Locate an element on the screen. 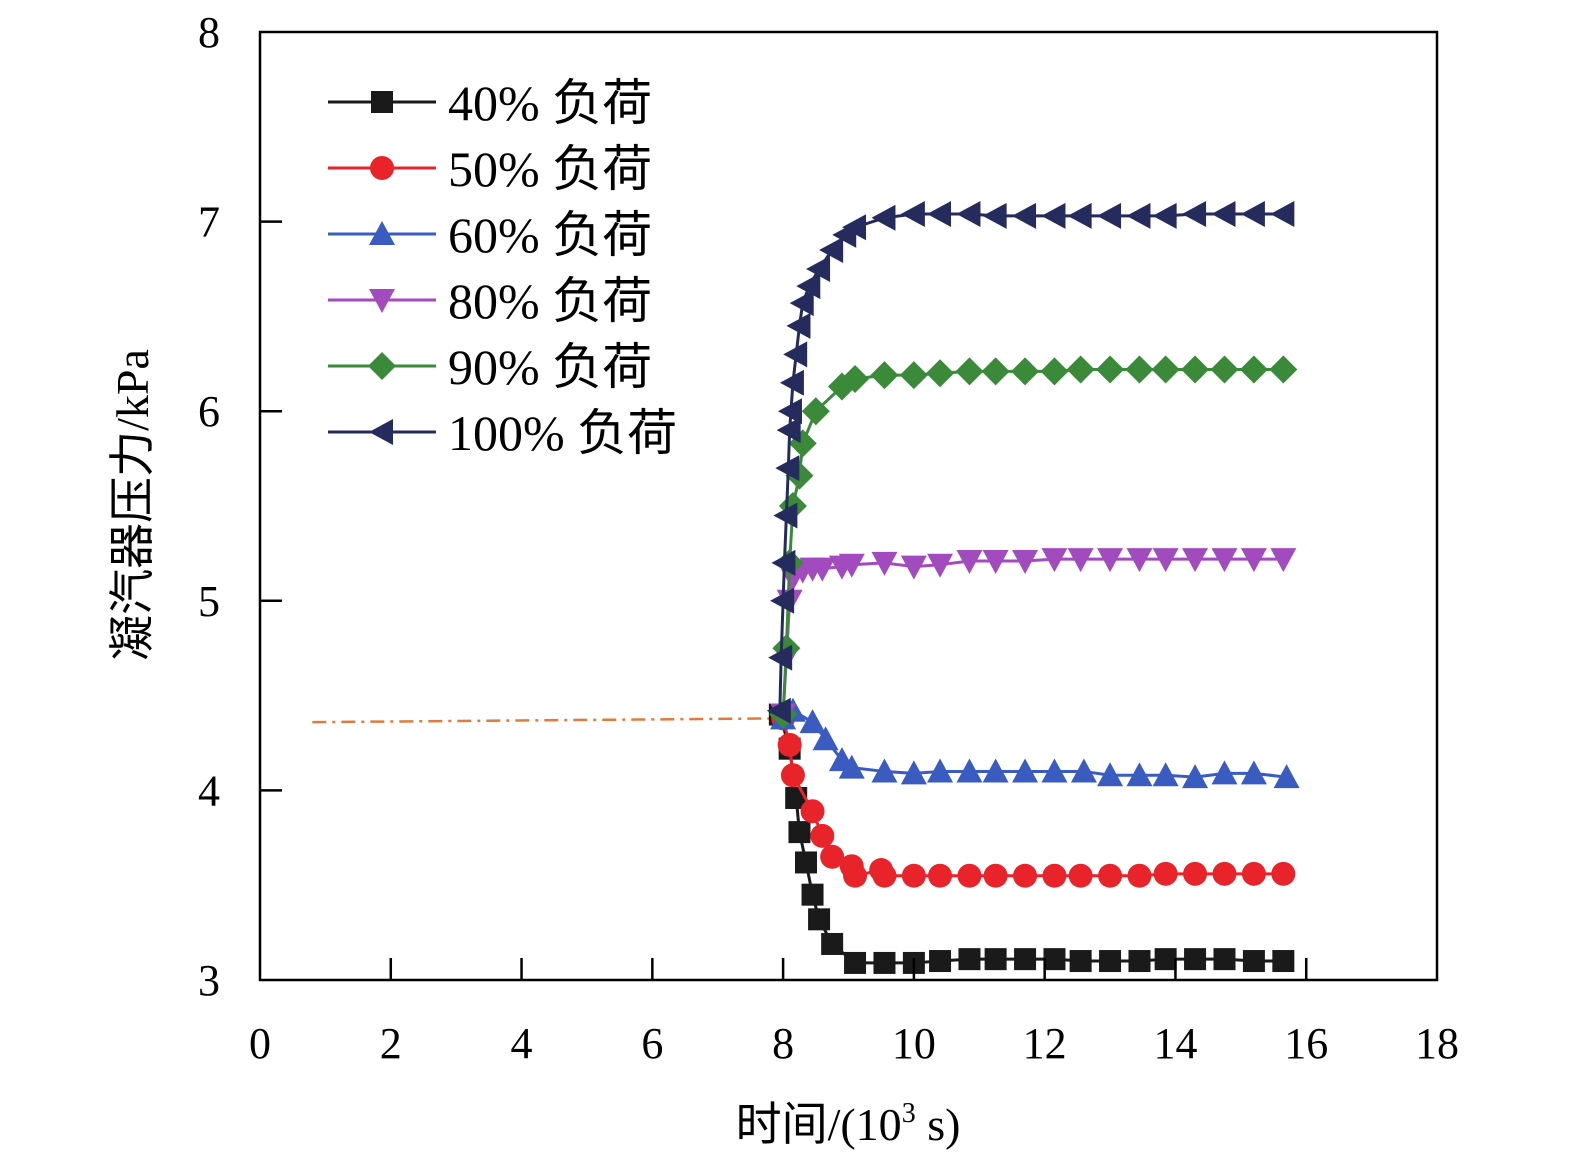 The height and width of the screenshot is (1165, 1575). y-tick-label: 8 is located at coordinates (209, 32).